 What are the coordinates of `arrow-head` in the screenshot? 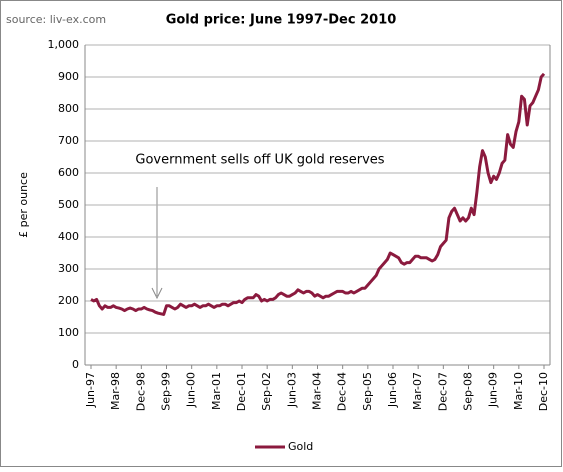 It's located at (157, 293).